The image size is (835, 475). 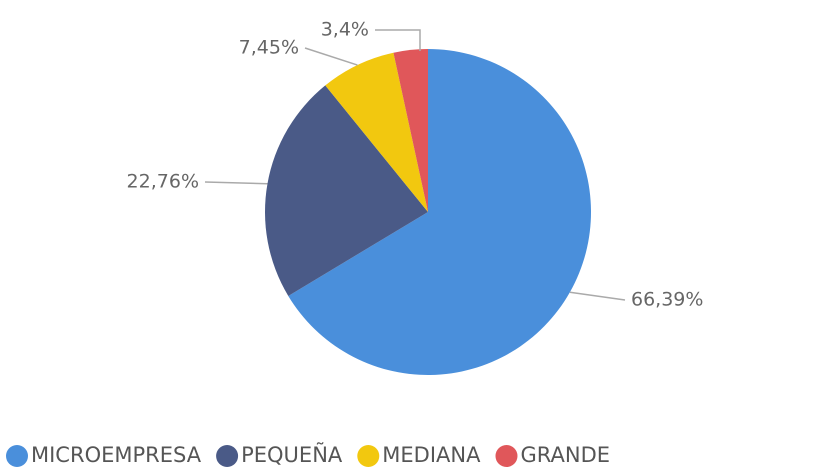 What do you see at coordinates (431, 455) in the screenshot?
I see `legend-label: MEDIANA` at bounding box center [431, 455].